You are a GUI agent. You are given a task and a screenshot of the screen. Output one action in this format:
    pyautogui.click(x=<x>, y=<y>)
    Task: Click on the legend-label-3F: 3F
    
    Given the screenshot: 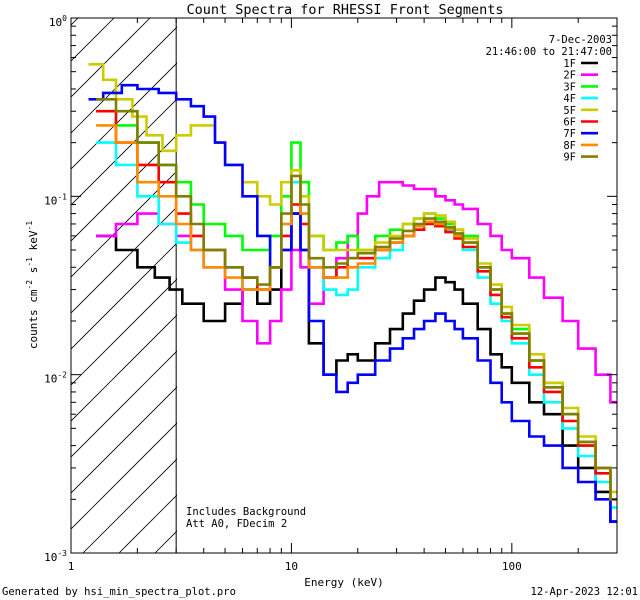 What is the action you would take?
    pyautogui.click(x=569, y=87)
    